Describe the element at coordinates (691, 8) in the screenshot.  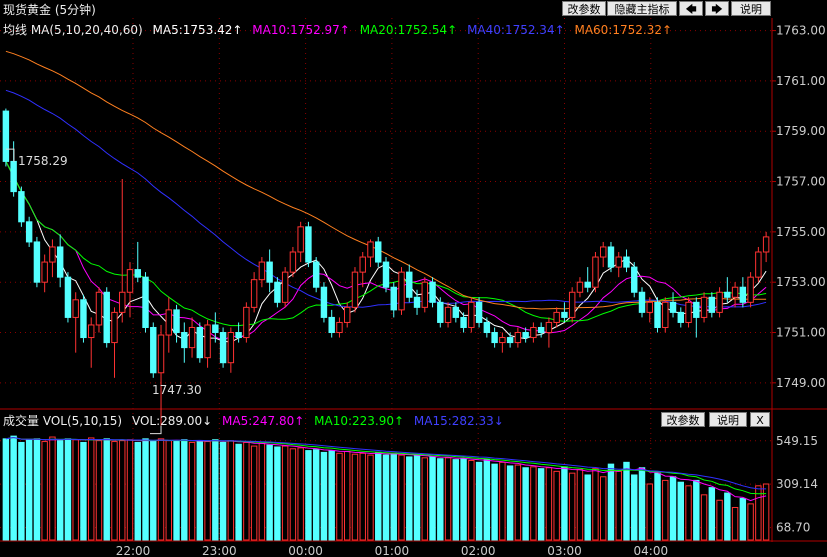
I see `arrow-left-icon: 🡄` at that location.